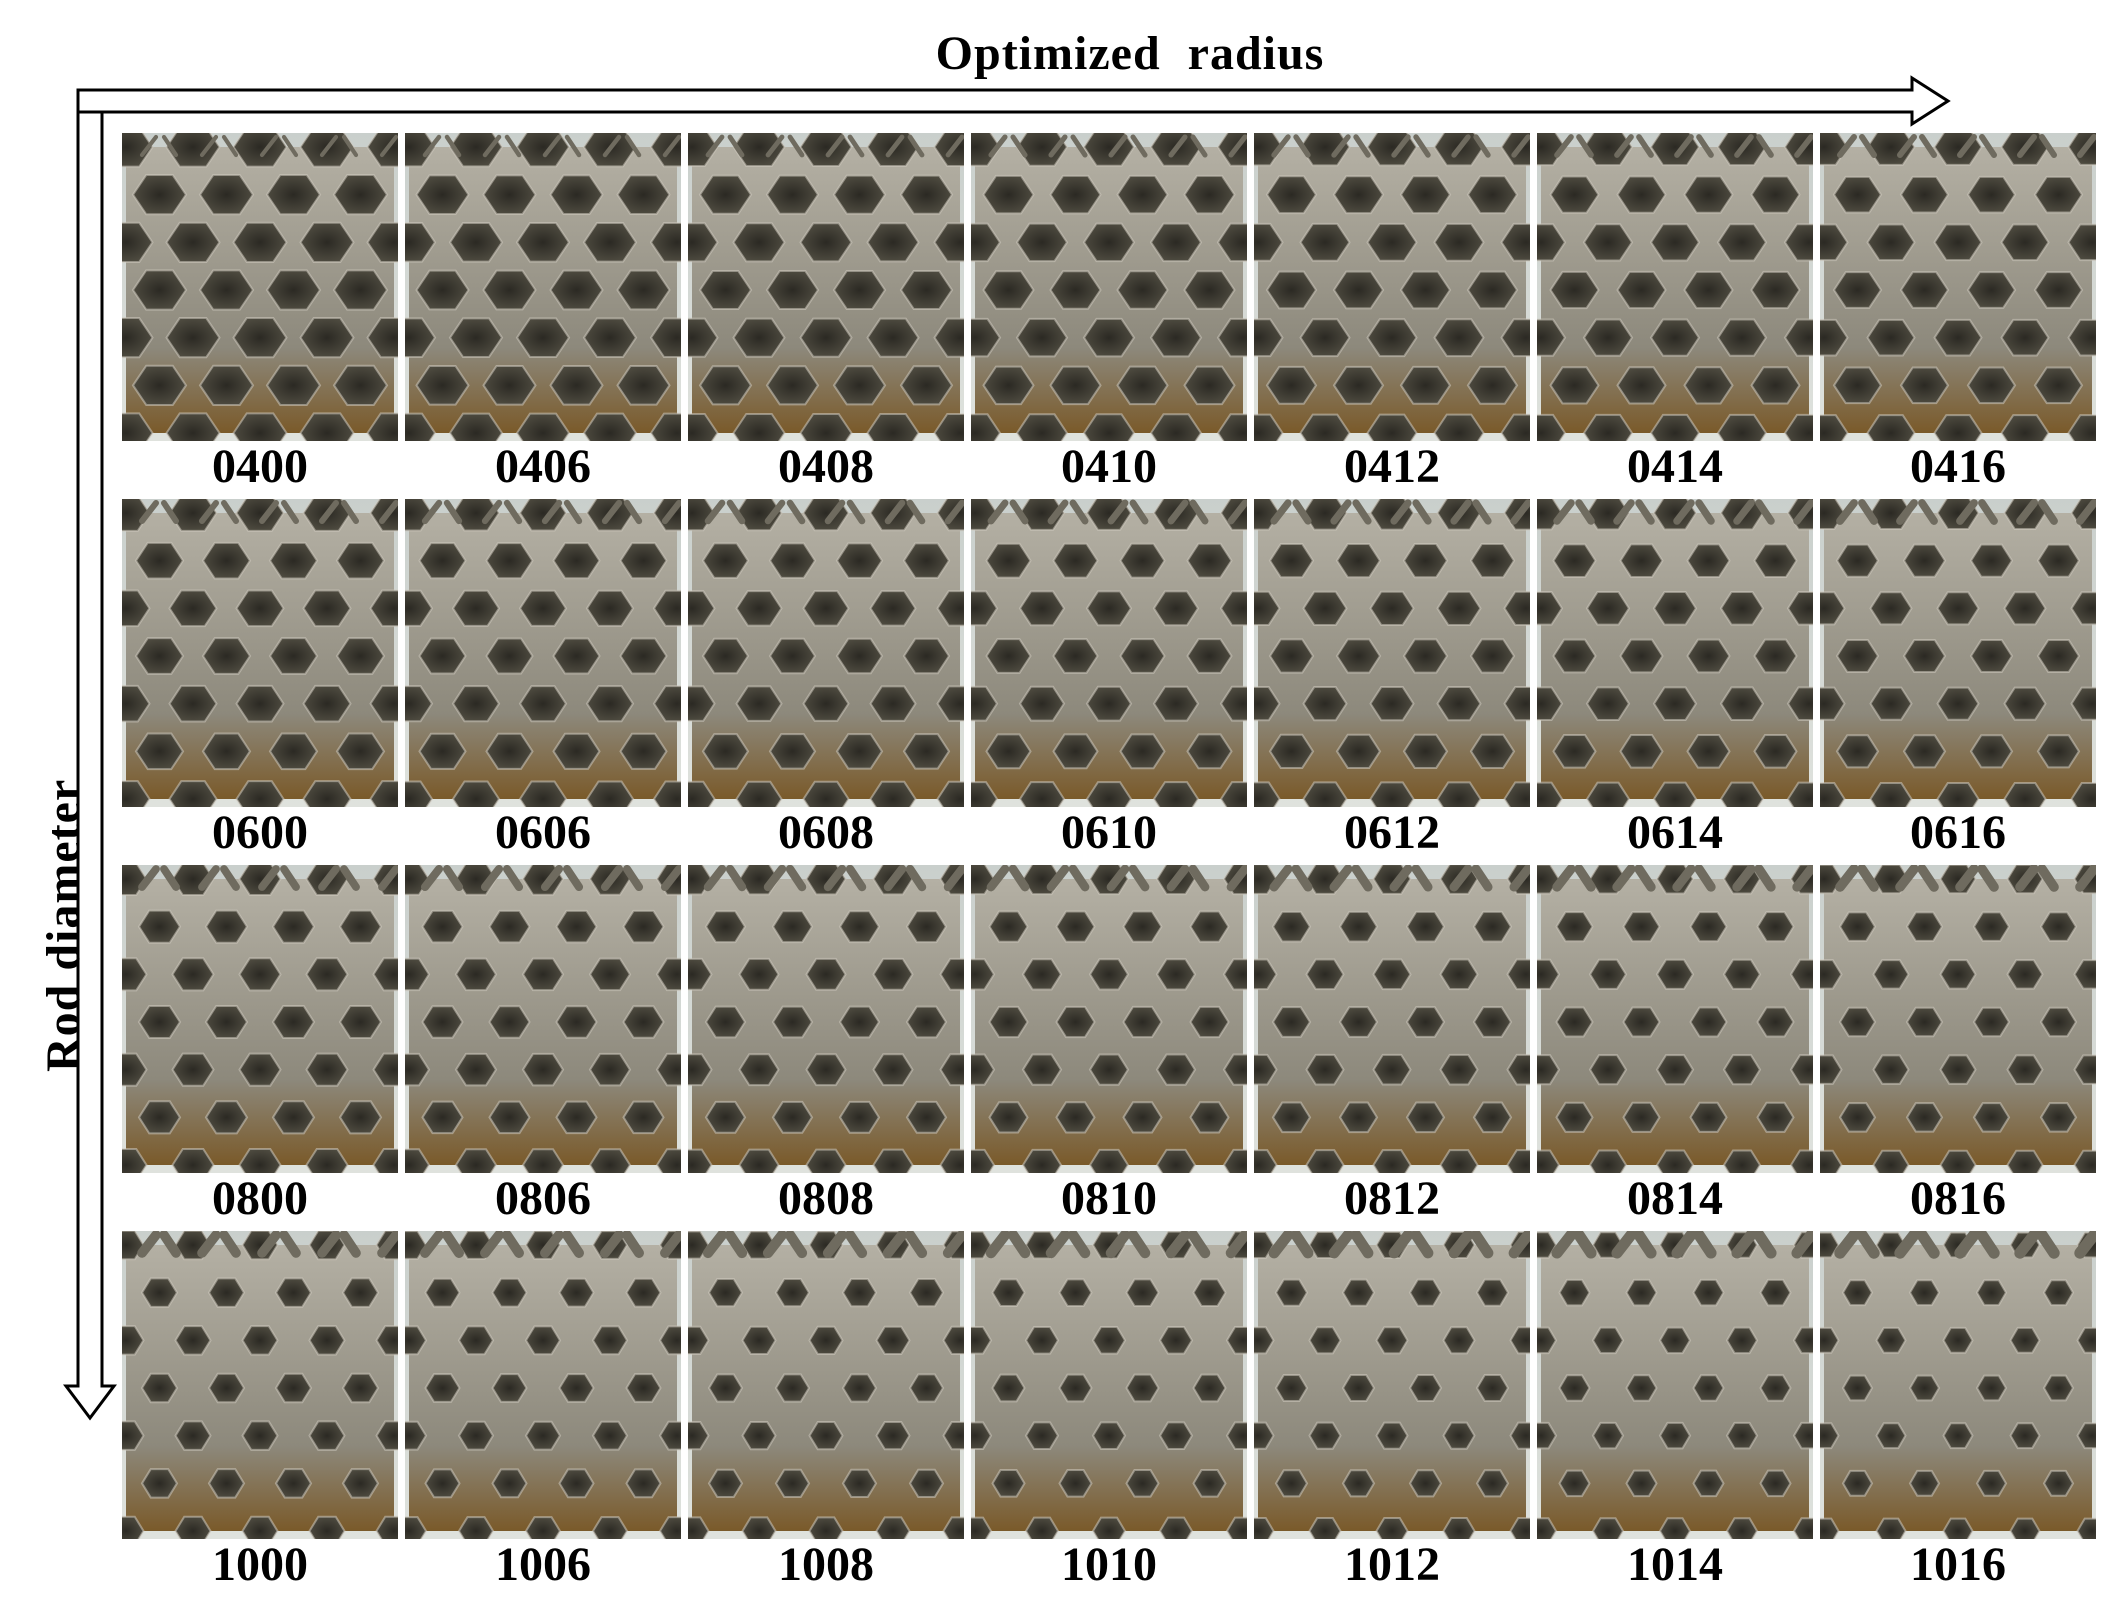 Image resolution: width=2116 pixels, height=1621 pixels. I want to click on sample-cell: 0616, so click(1958, 683).